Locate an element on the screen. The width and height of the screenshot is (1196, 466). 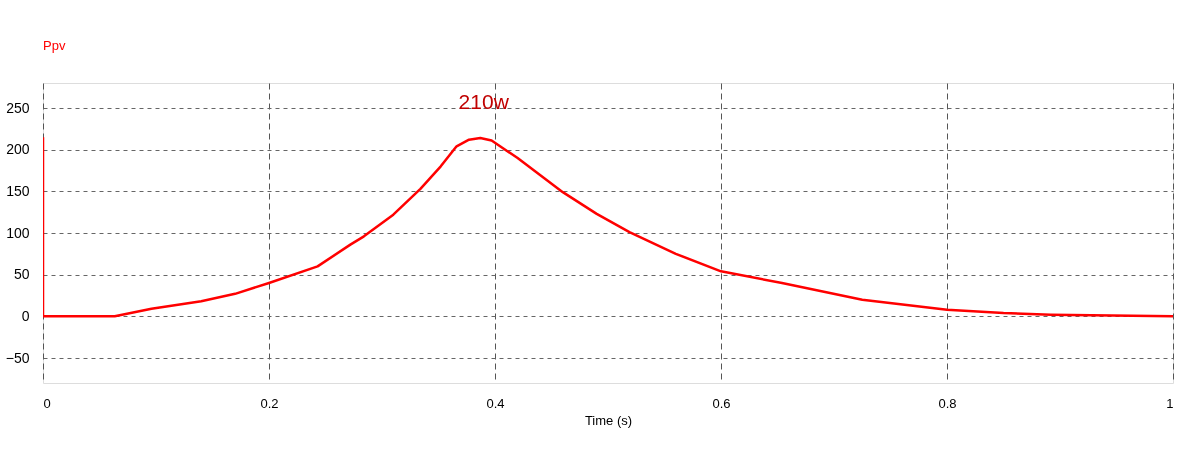
y-tick-label: 150 is located at coordinates (18, 190).